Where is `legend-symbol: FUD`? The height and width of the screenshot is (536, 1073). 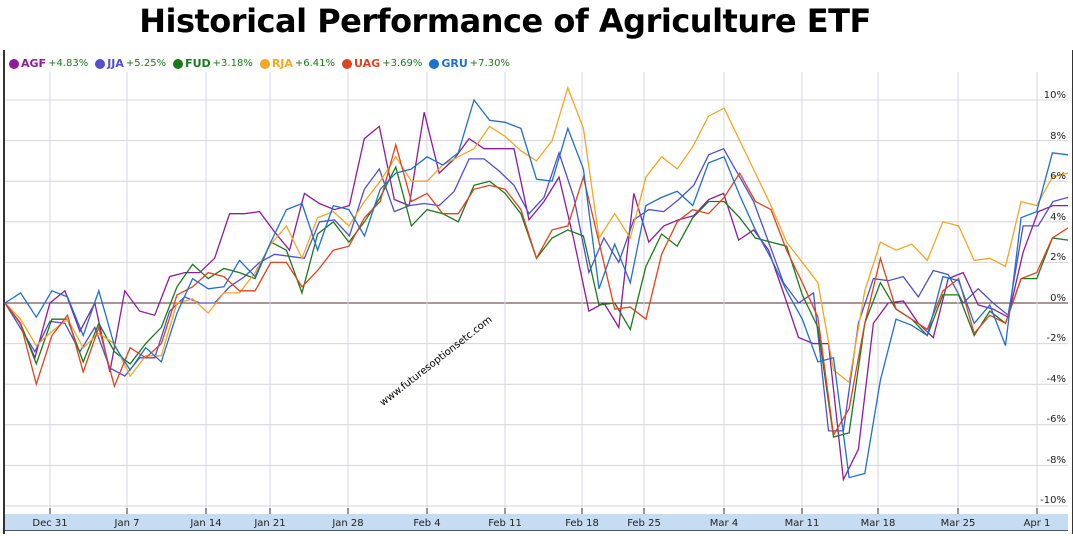 legend-symbol: FUD is located at coordinates (198, 63).